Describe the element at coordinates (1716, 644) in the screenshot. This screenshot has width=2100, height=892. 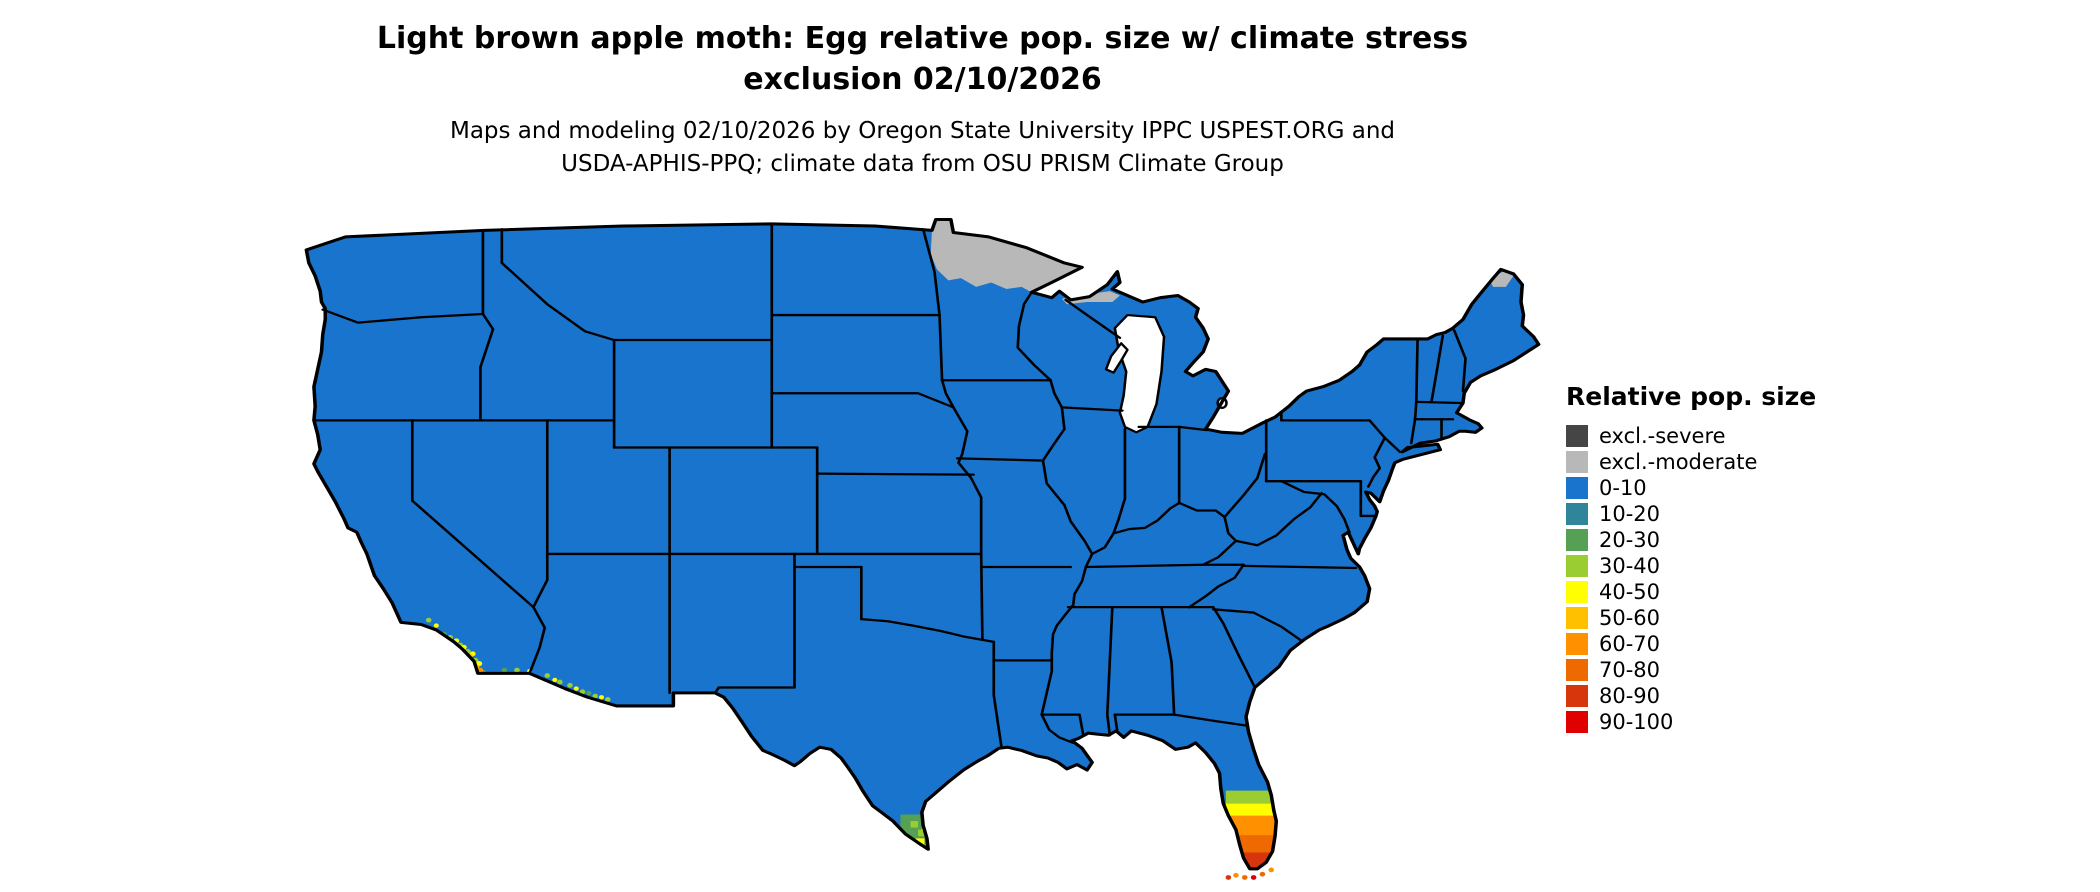
I see `legend-row: 60-70` at that location.